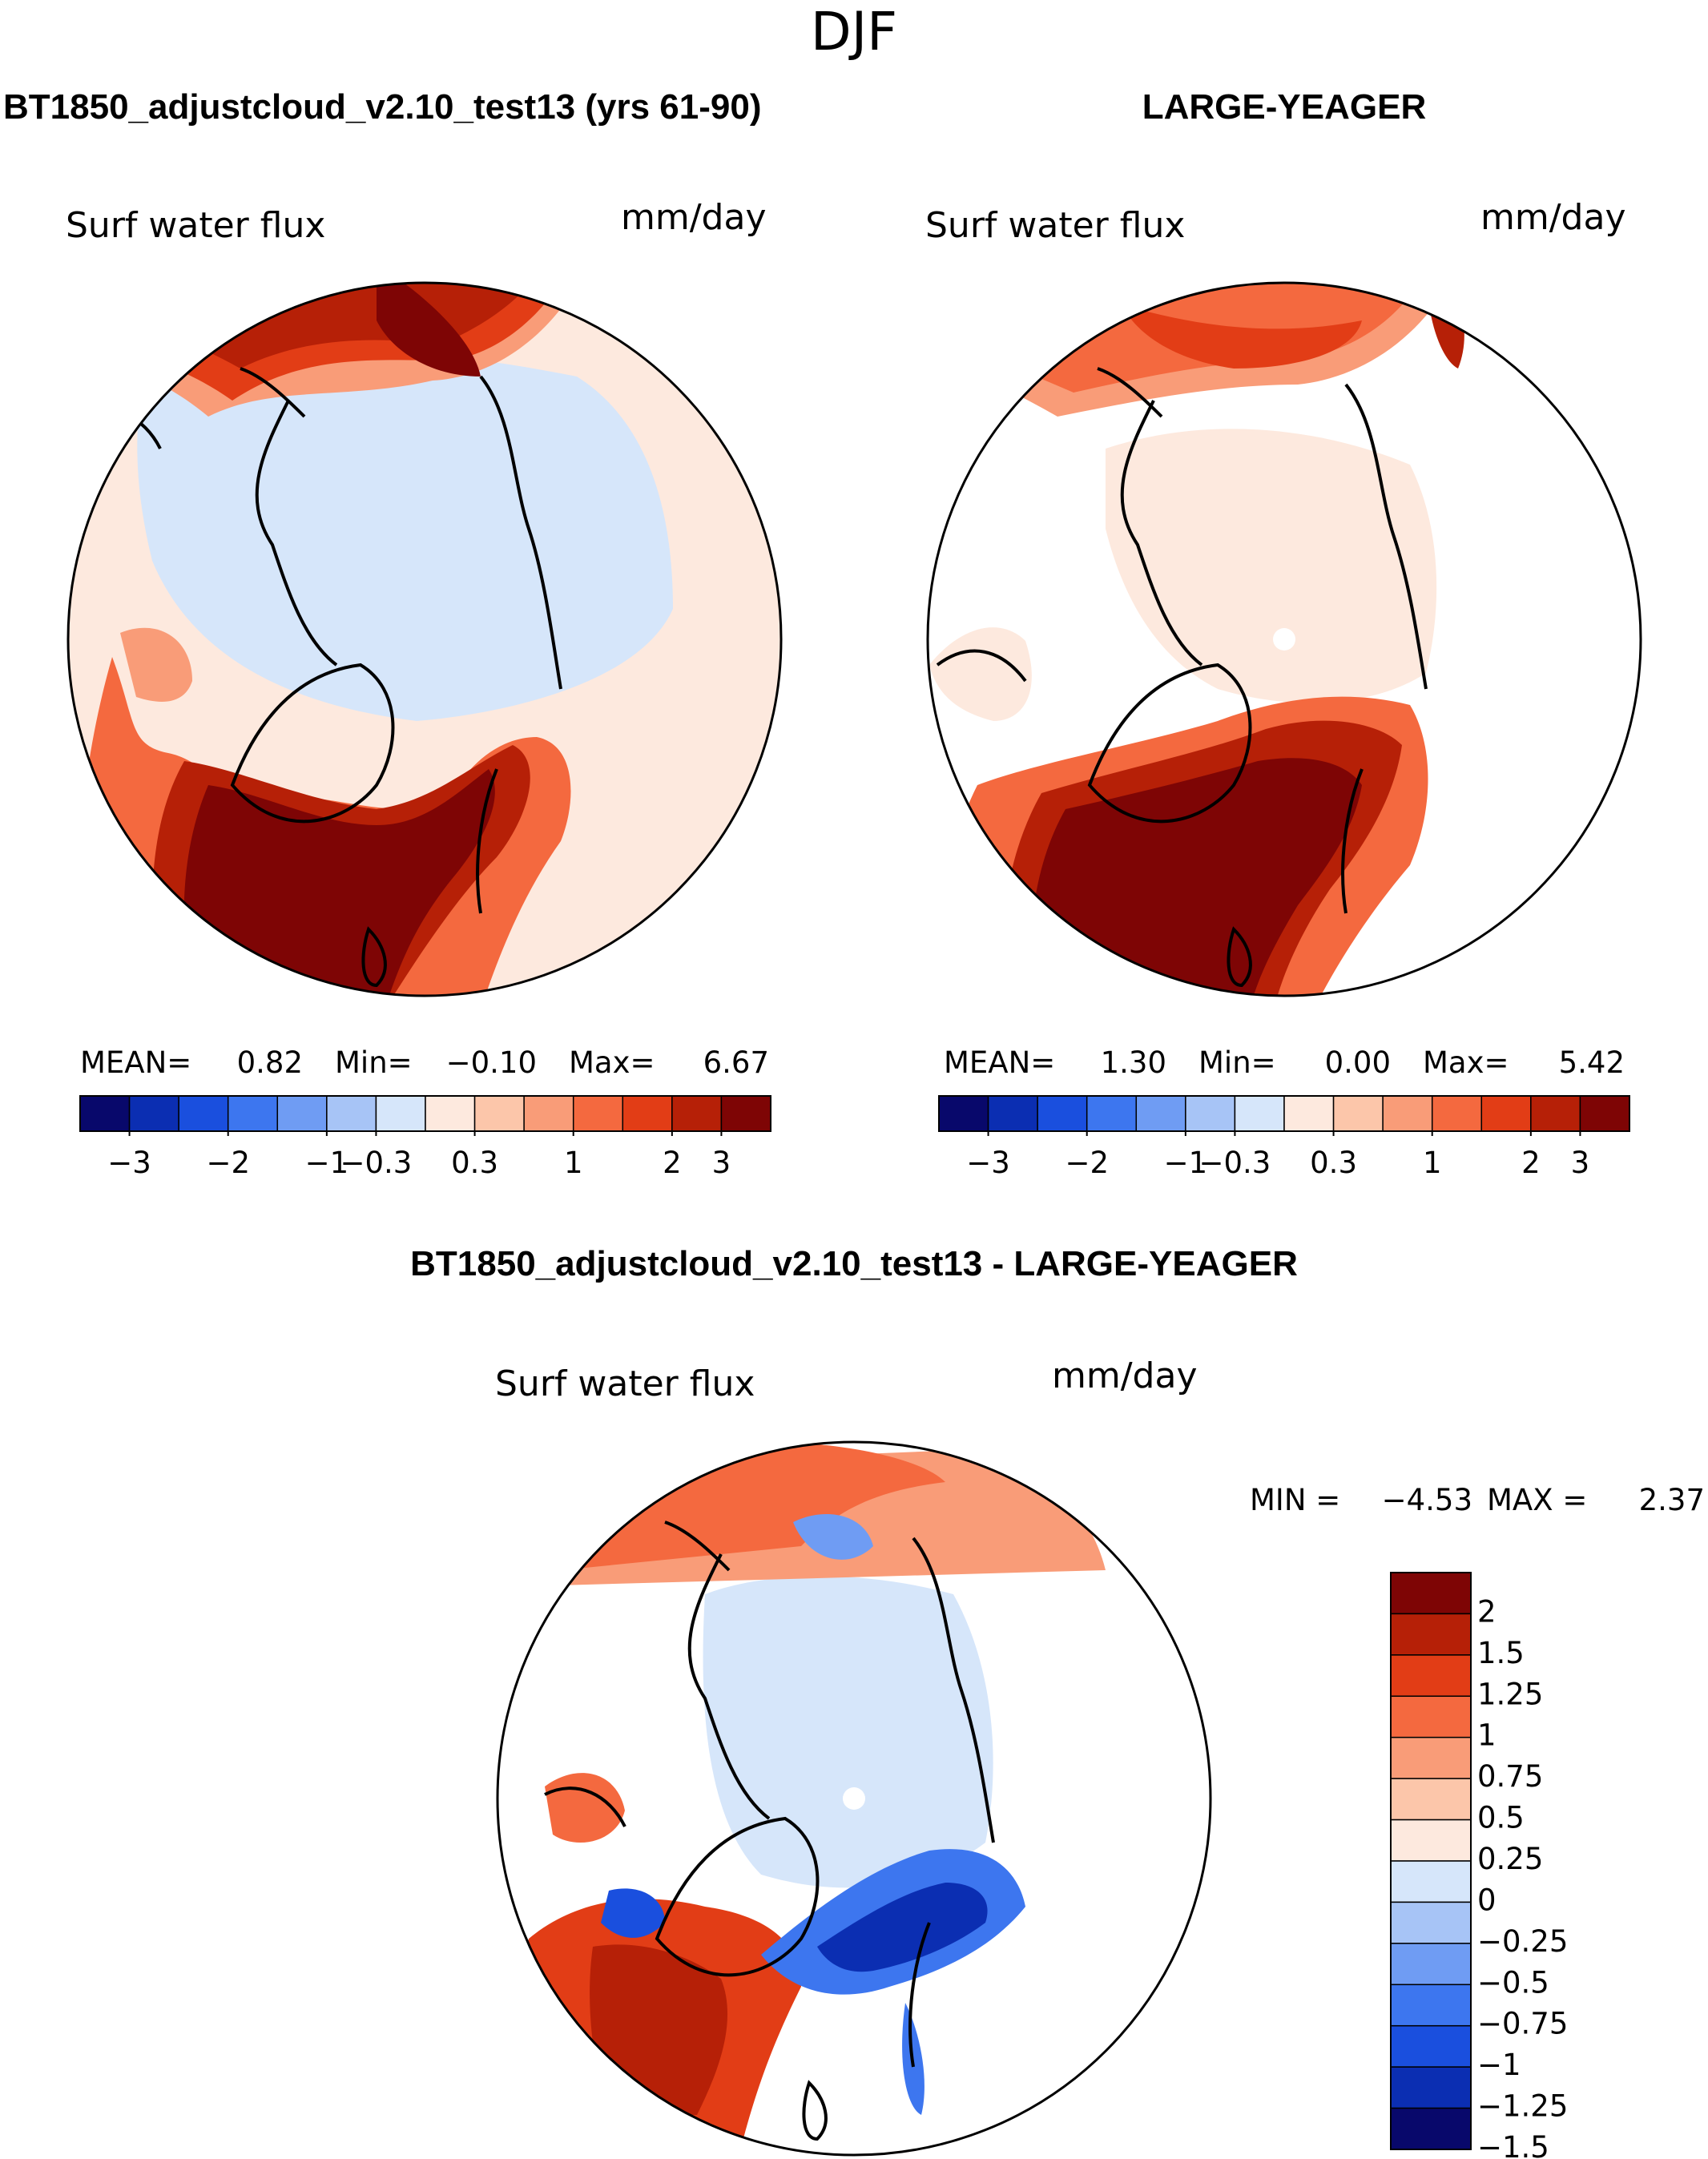 The width and height of the screenshot is (1708, 2159). I want to click on panel-c-colorbar-tick-label: −0.25, so click(1523, 1941).